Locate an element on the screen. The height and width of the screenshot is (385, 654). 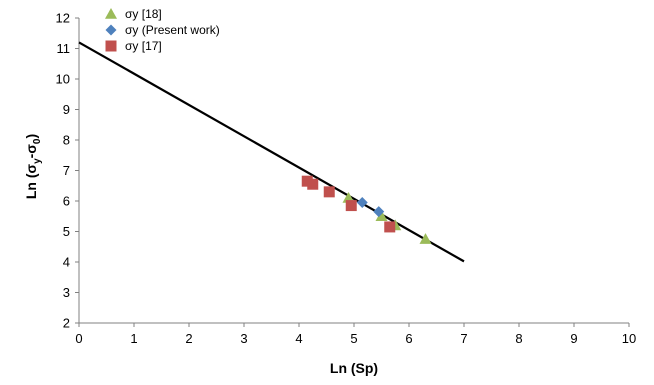
y-tick-label: 9 is located at coordinates (66, 109).